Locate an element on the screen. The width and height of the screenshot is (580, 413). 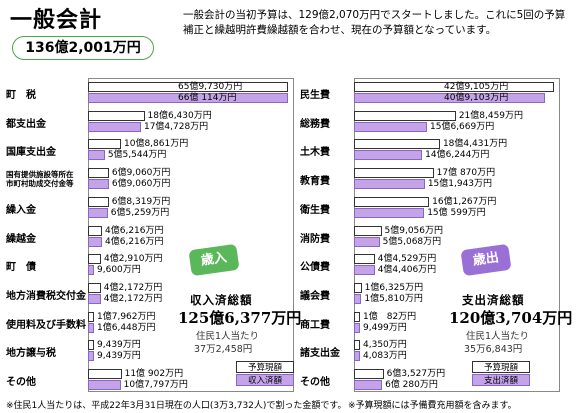
revenue-category-label: 国庫支出金 is located at coordinates (31, 153).